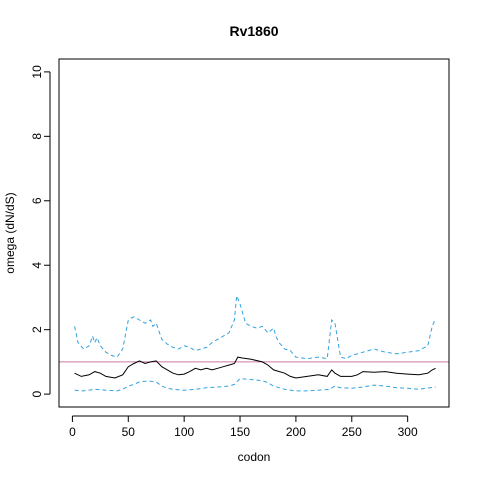 This screenshot has width=480, height=480. What do you see at coordinates (184, 432) in the screenshot?
I see `x-tick-label: 100` at bounding box center [184, 432].